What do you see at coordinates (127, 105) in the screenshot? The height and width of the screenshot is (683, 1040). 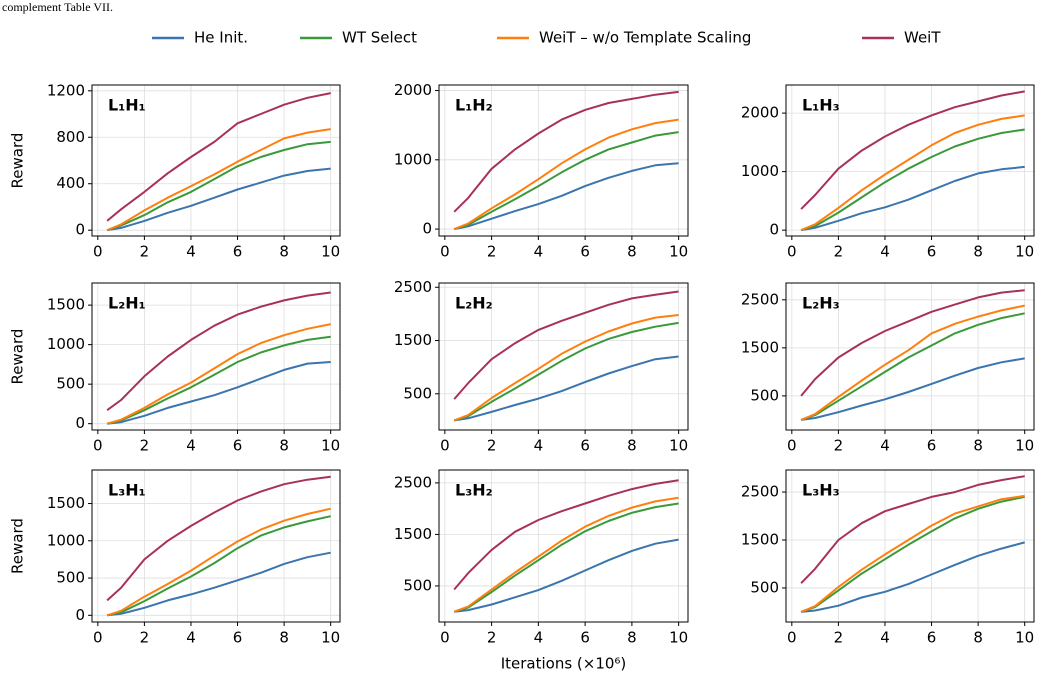 I see `subplot-title: L₁H₁` at bounding box center [127, 105].